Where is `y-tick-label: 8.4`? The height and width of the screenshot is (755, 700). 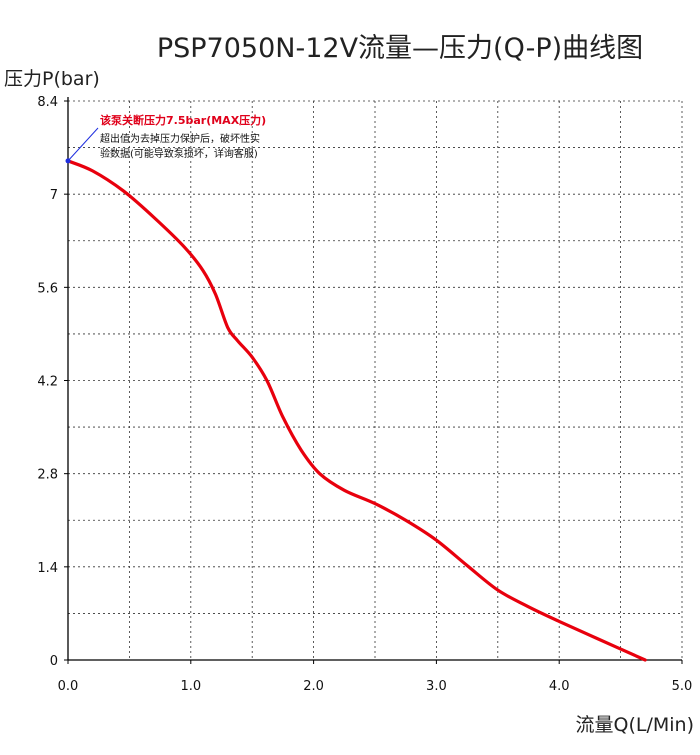 y-tick-label: 8.4 is located at coordinates (47, 102).